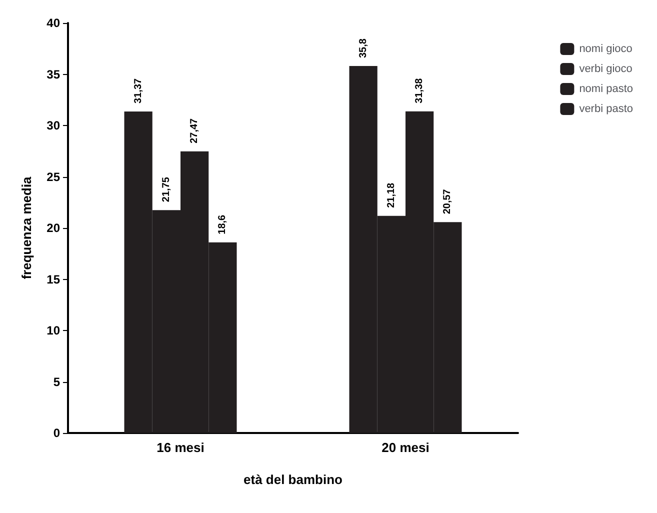 The height and width of the screenshot is (513, 657). Describe the element at coordinates (606, 109) in the screenshot. I see `legend-label: verbi pasto` at that location.